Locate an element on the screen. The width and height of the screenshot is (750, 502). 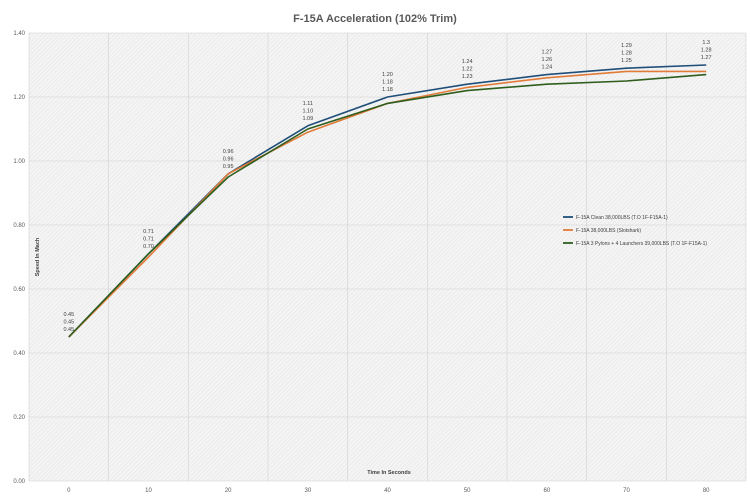
y-tick-label: 1.40 is located at coordinates (19, 34).